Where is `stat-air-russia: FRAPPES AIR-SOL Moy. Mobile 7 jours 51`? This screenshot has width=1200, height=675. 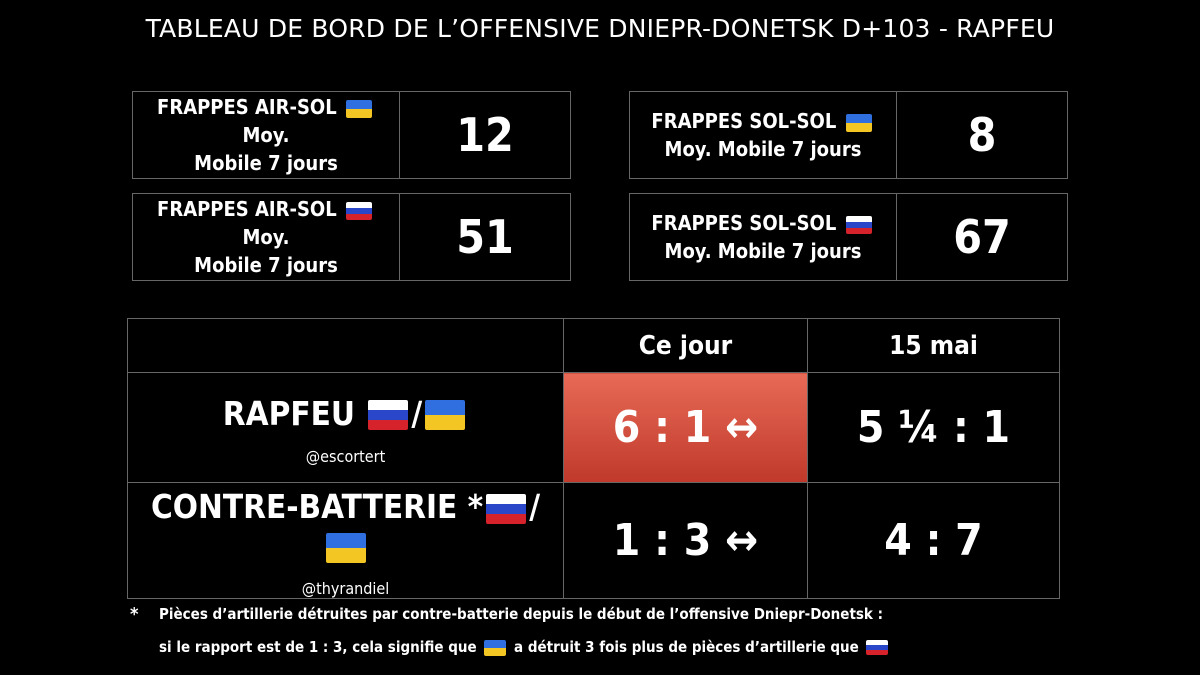
stat-air-russia: FRAPPES AIR-SOL Moy. Mobile 7 jours 51 is located at coordinates (351, 237).